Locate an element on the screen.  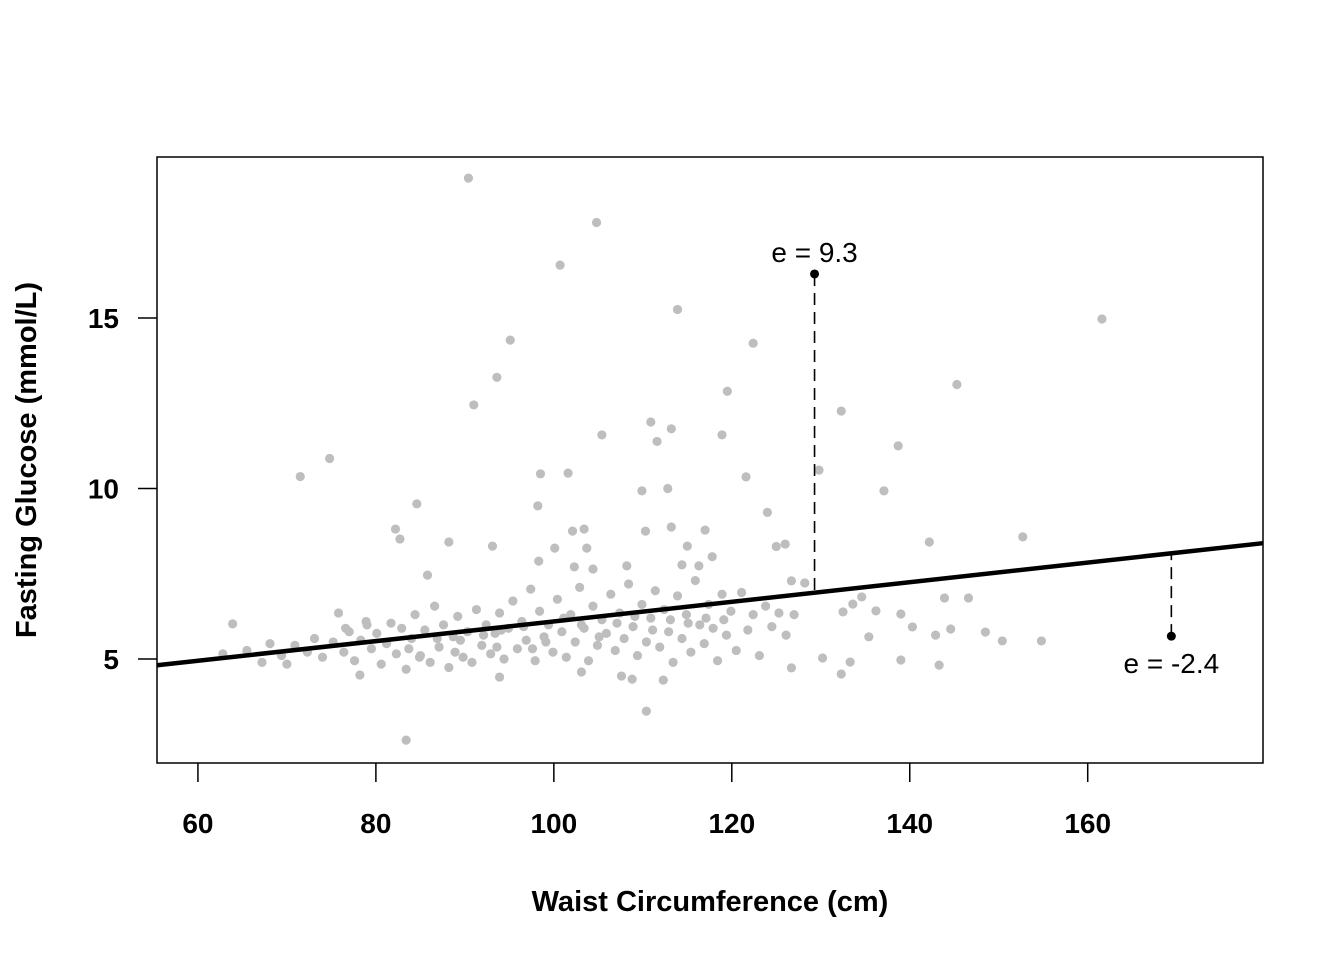
x-axis-title: Waist Circumference (cm) is located at coordinates (710, 902).